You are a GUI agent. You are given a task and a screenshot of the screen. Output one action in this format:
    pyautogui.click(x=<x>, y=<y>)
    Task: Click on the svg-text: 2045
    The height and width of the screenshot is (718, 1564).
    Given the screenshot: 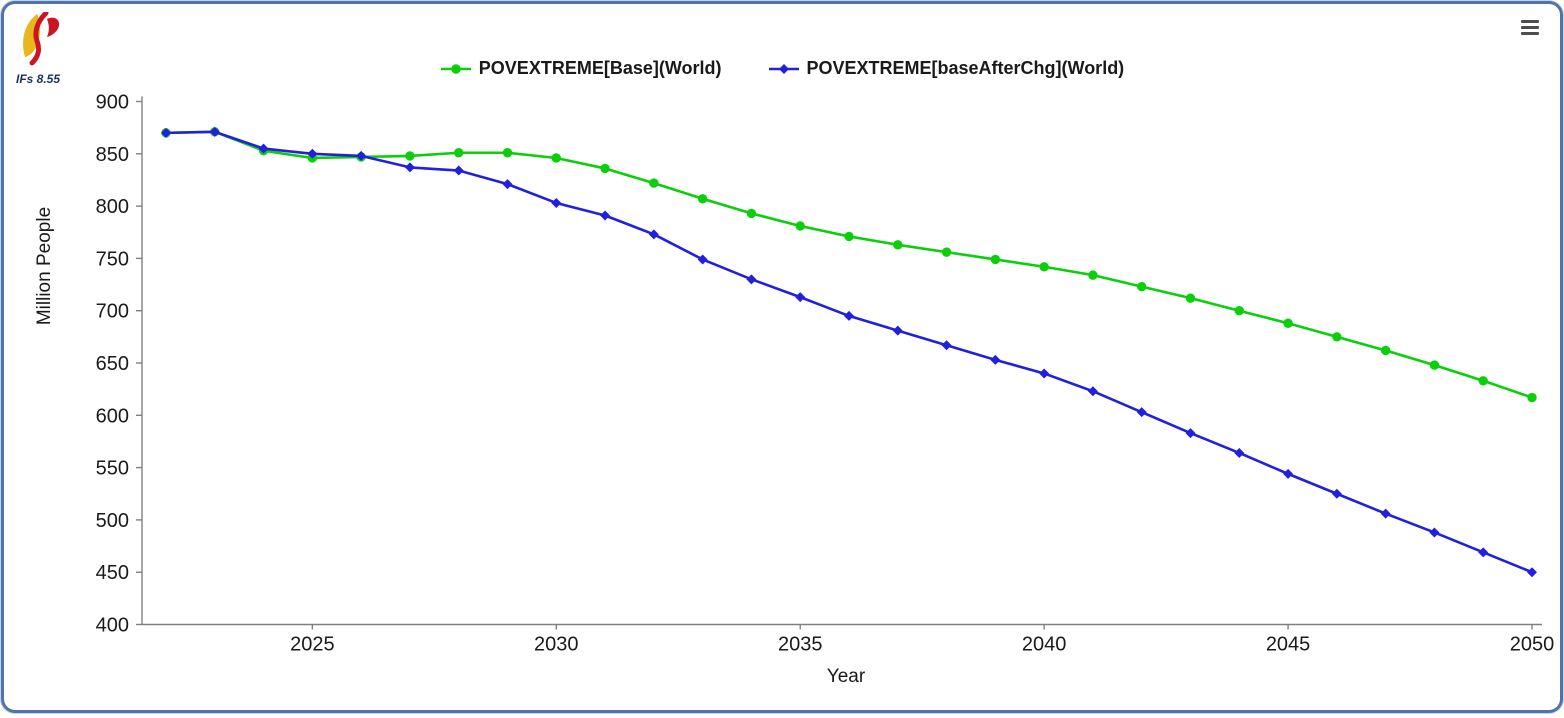 What is the action you would take?
    pyautogui.click(x=1288, y=645)
    